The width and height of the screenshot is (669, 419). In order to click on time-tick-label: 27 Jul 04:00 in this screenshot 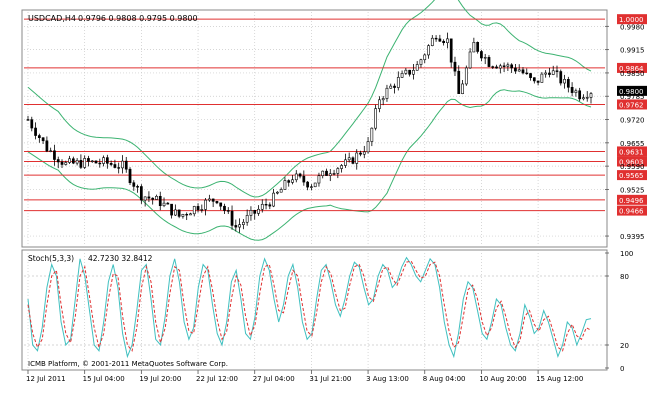, I will do `click(274, 379)`.